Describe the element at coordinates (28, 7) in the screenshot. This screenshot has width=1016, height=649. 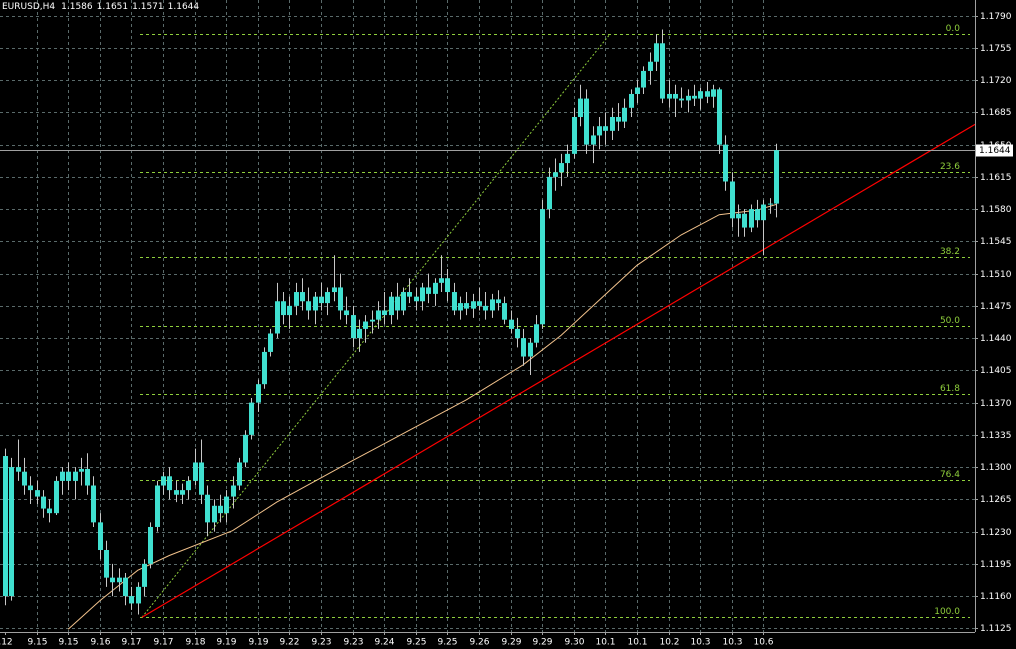
I see `symbol: EURUSD,H4` at that location.